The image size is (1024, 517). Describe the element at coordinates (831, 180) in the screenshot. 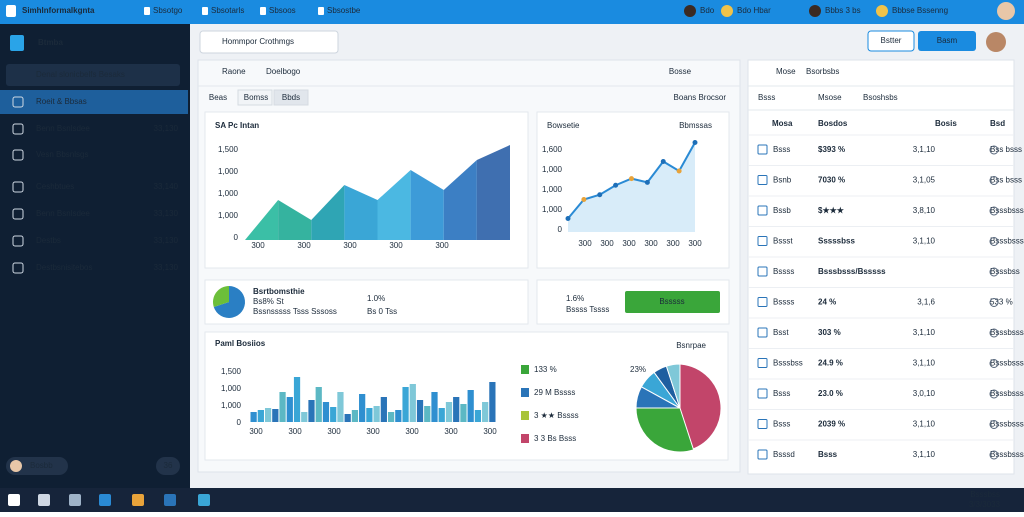

I see `table-cell: 7030 %` at that location.